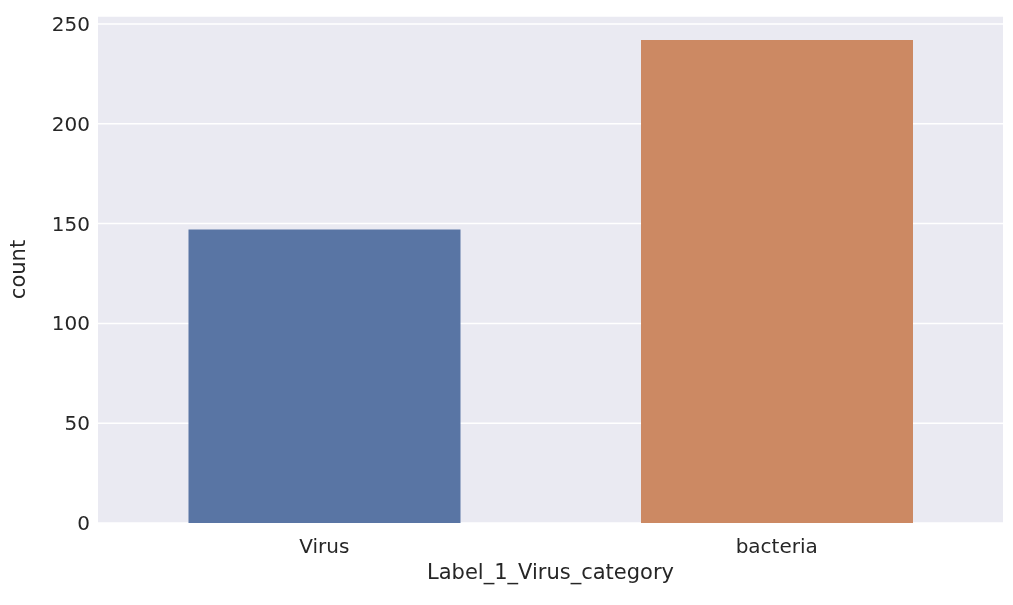 The height and width of the screenshot is (605, 1013). What do you see at coordinates (550, 572) in the screenshot?
I see `x-axis-title: Label_1_Virus_category` at bounding box center [550, 572].